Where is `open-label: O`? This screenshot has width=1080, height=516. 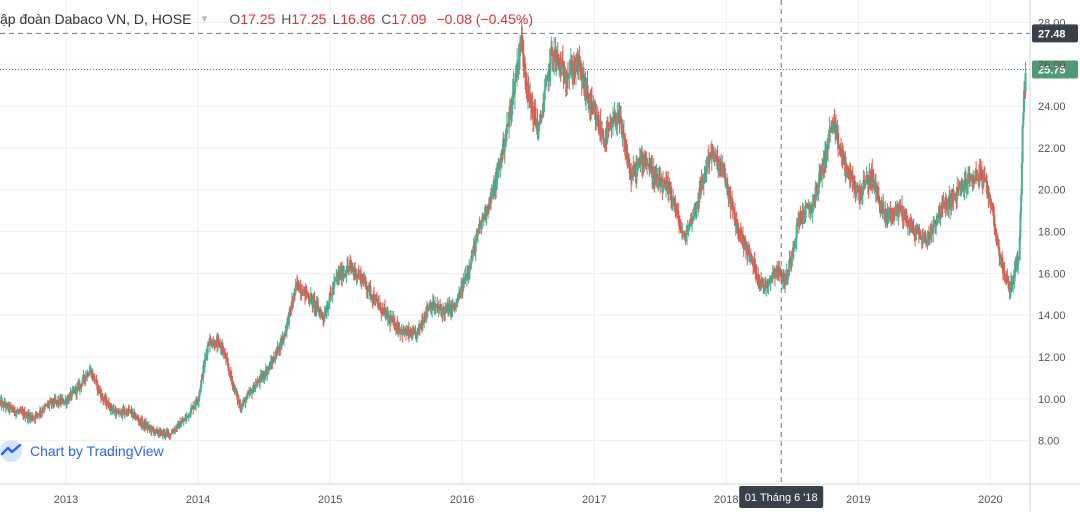 open-label: O is located at coordinates (235, 19).